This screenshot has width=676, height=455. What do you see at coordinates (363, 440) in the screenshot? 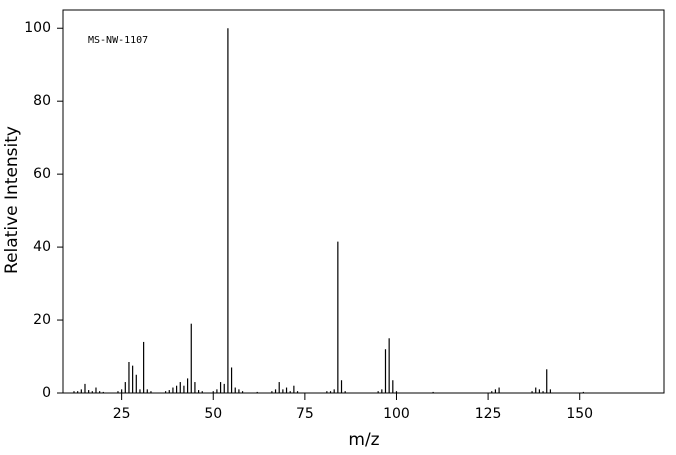
I see `x-axis-label: m/z` at bounding box center [363, 440].